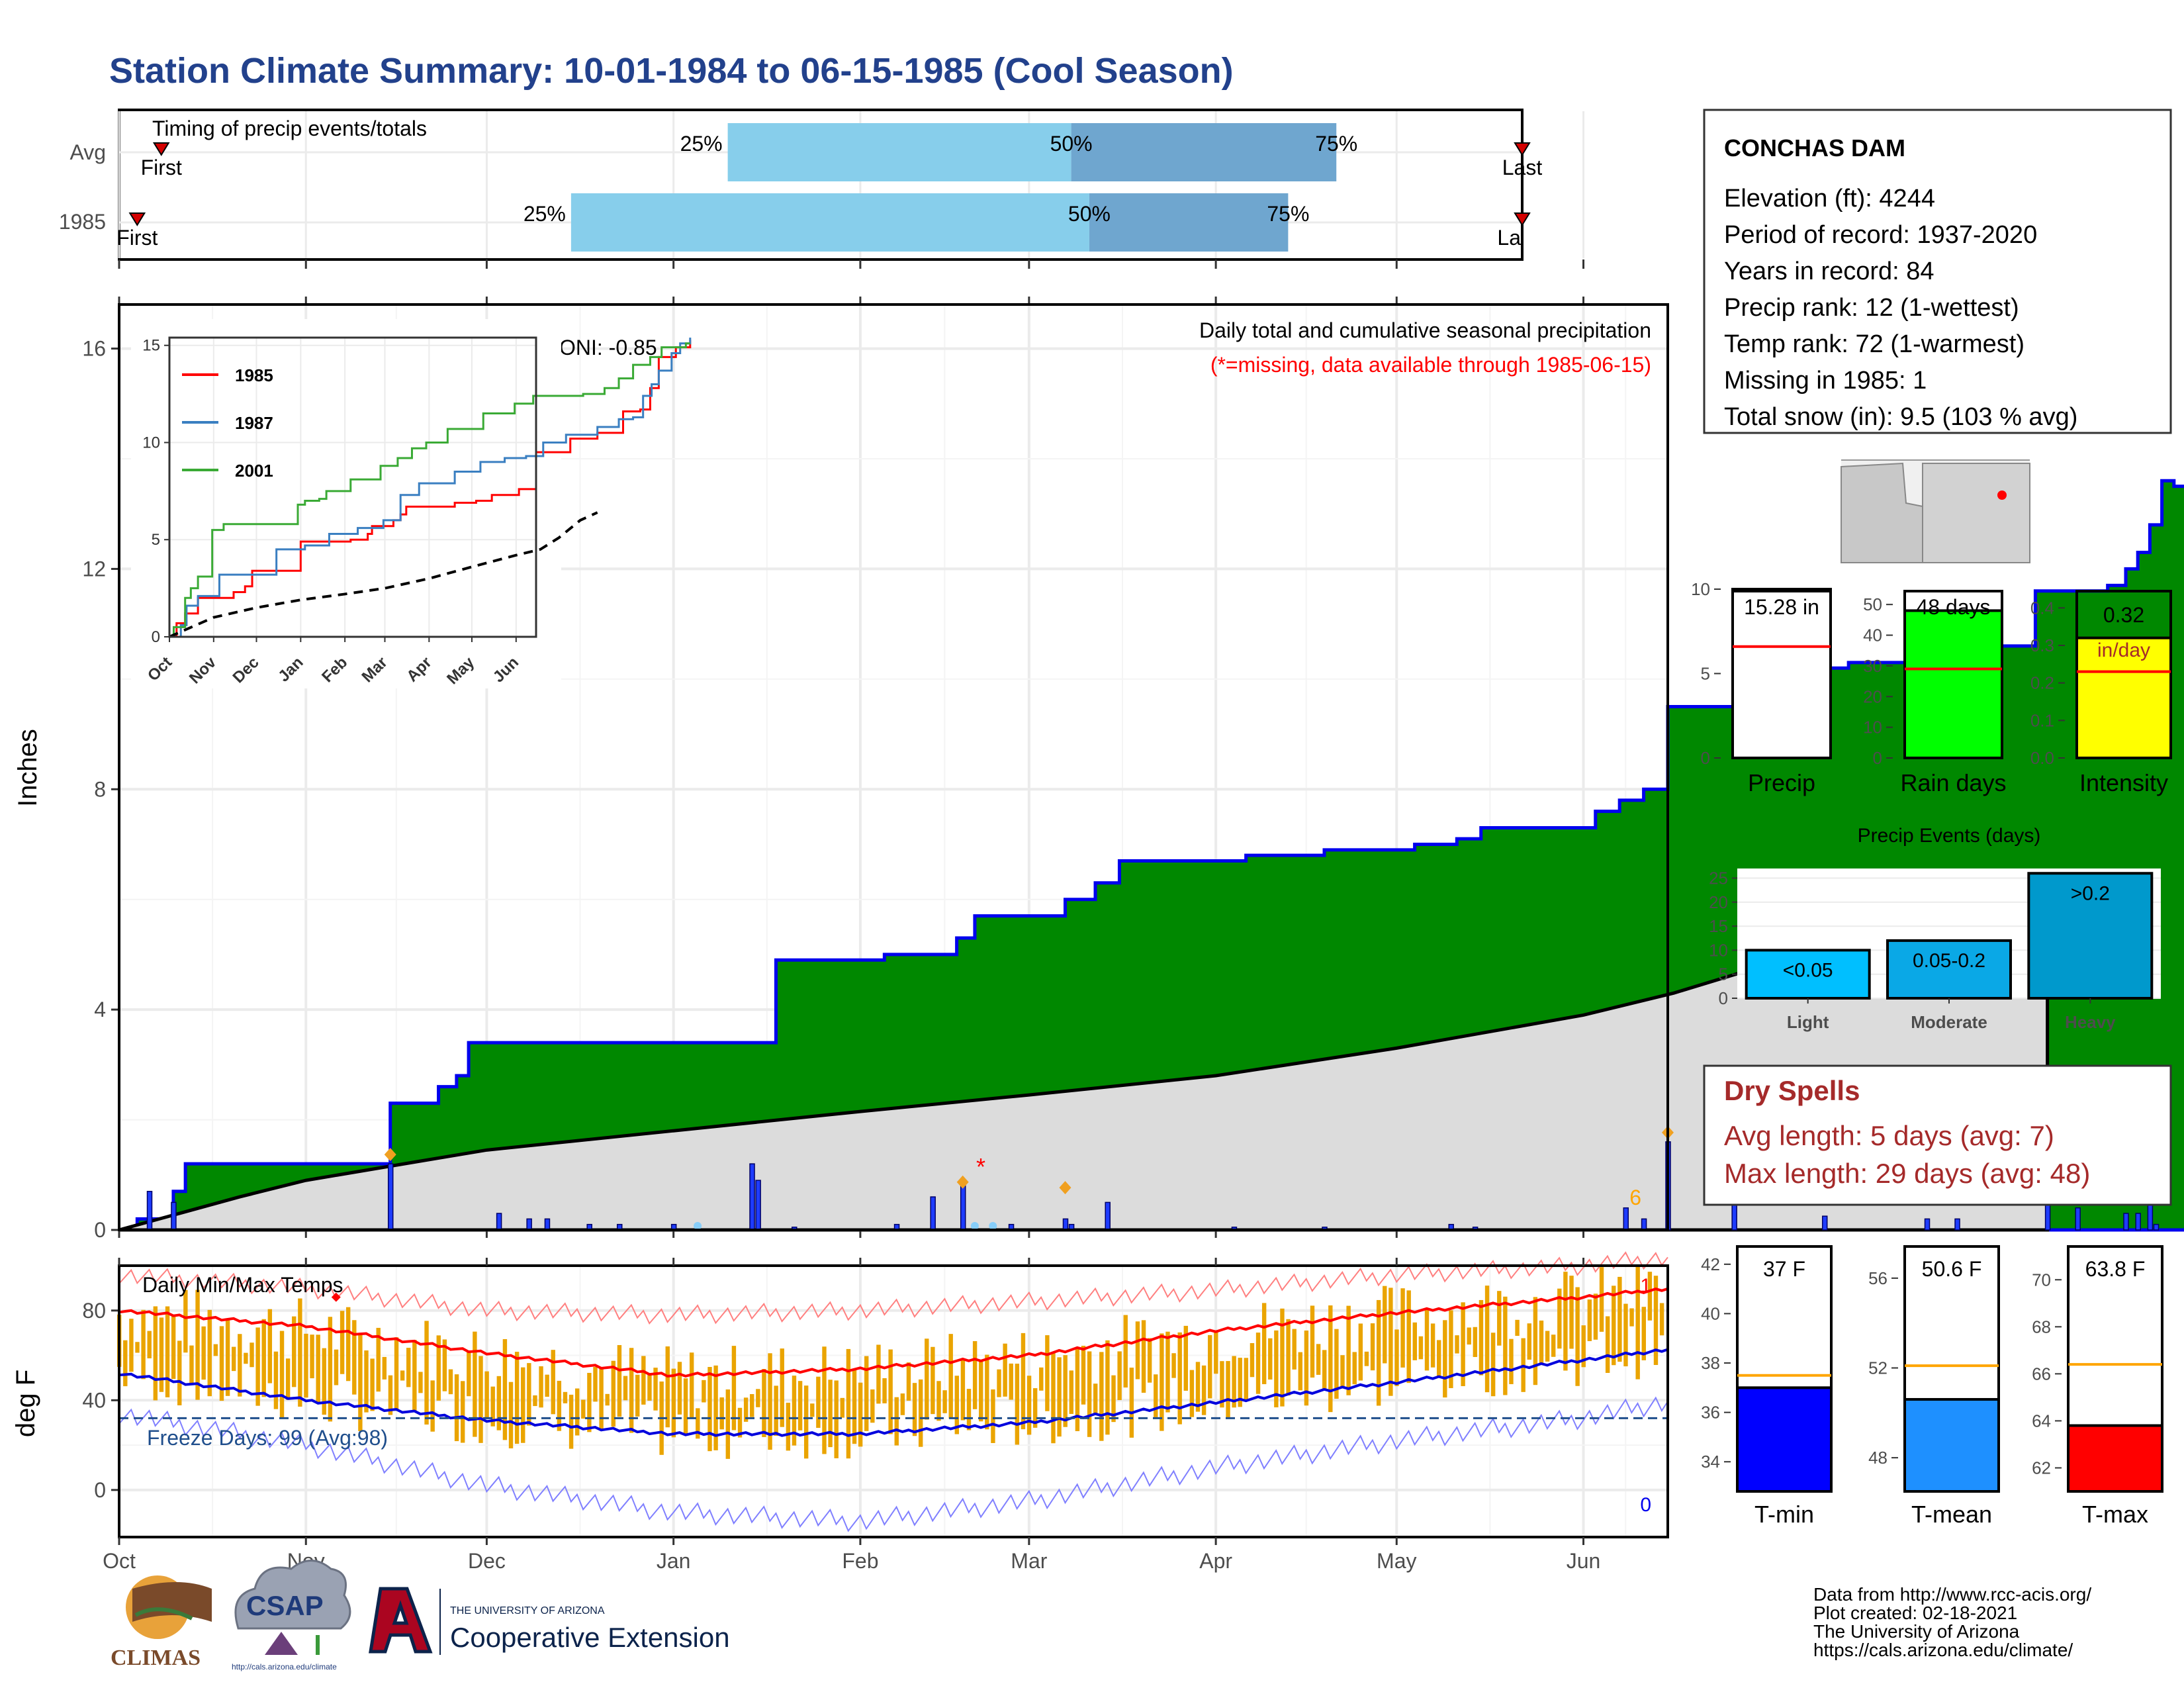 The width and height of the screenshot is (2184, 1688). I want to click on ua-a-icon, so click(401, 1620).